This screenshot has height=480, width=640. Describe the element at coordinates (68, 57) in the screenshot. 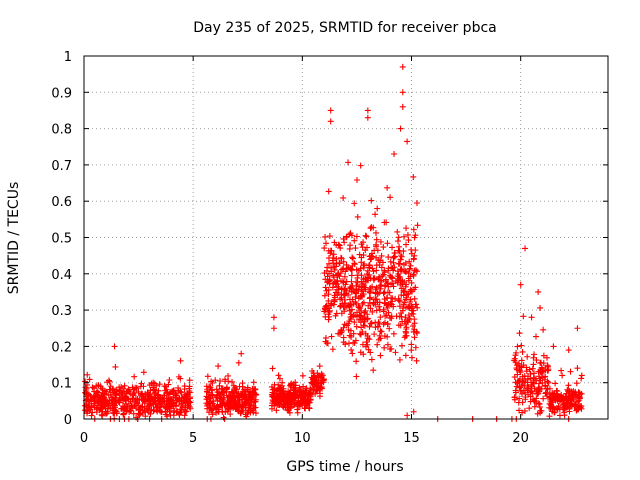

I see `y-tick-label: 1` at that location.